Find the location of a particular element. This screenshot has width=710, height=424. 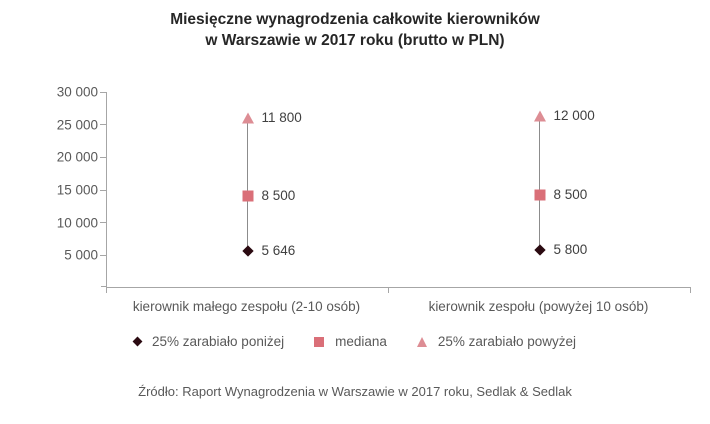

y-axis-tick-label: 5 000 is located at coordinates (81, 255).